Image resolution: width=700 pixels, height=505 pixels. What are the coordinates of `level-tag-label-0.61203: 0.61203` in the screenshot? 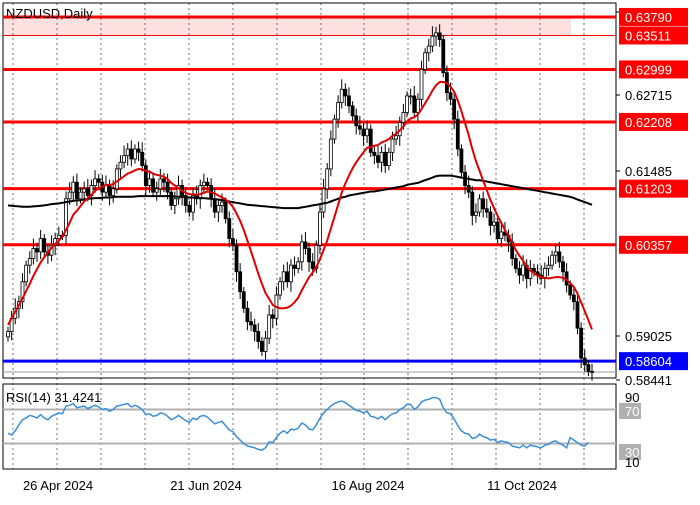 It's located at (648, 189).